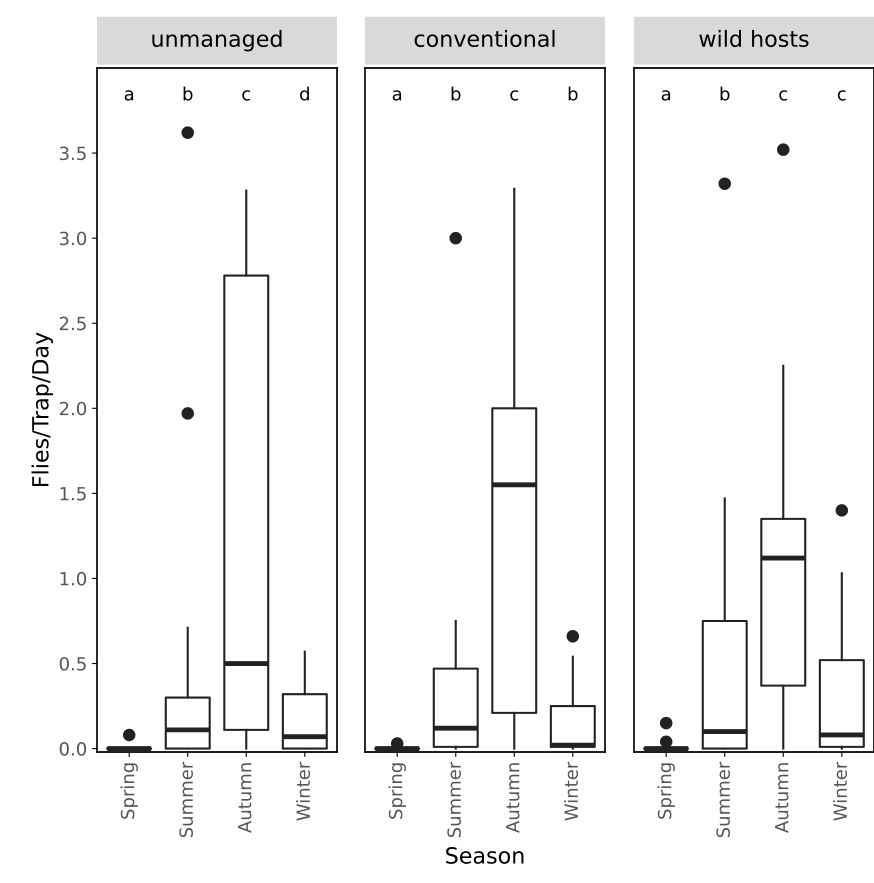 This screenshot has width=874, height=883. What do you see at coordinates (43, 409) in the screenshot?
I see `y-axis-title: Flies/Trap/Day` at bounding box center [43, 409].